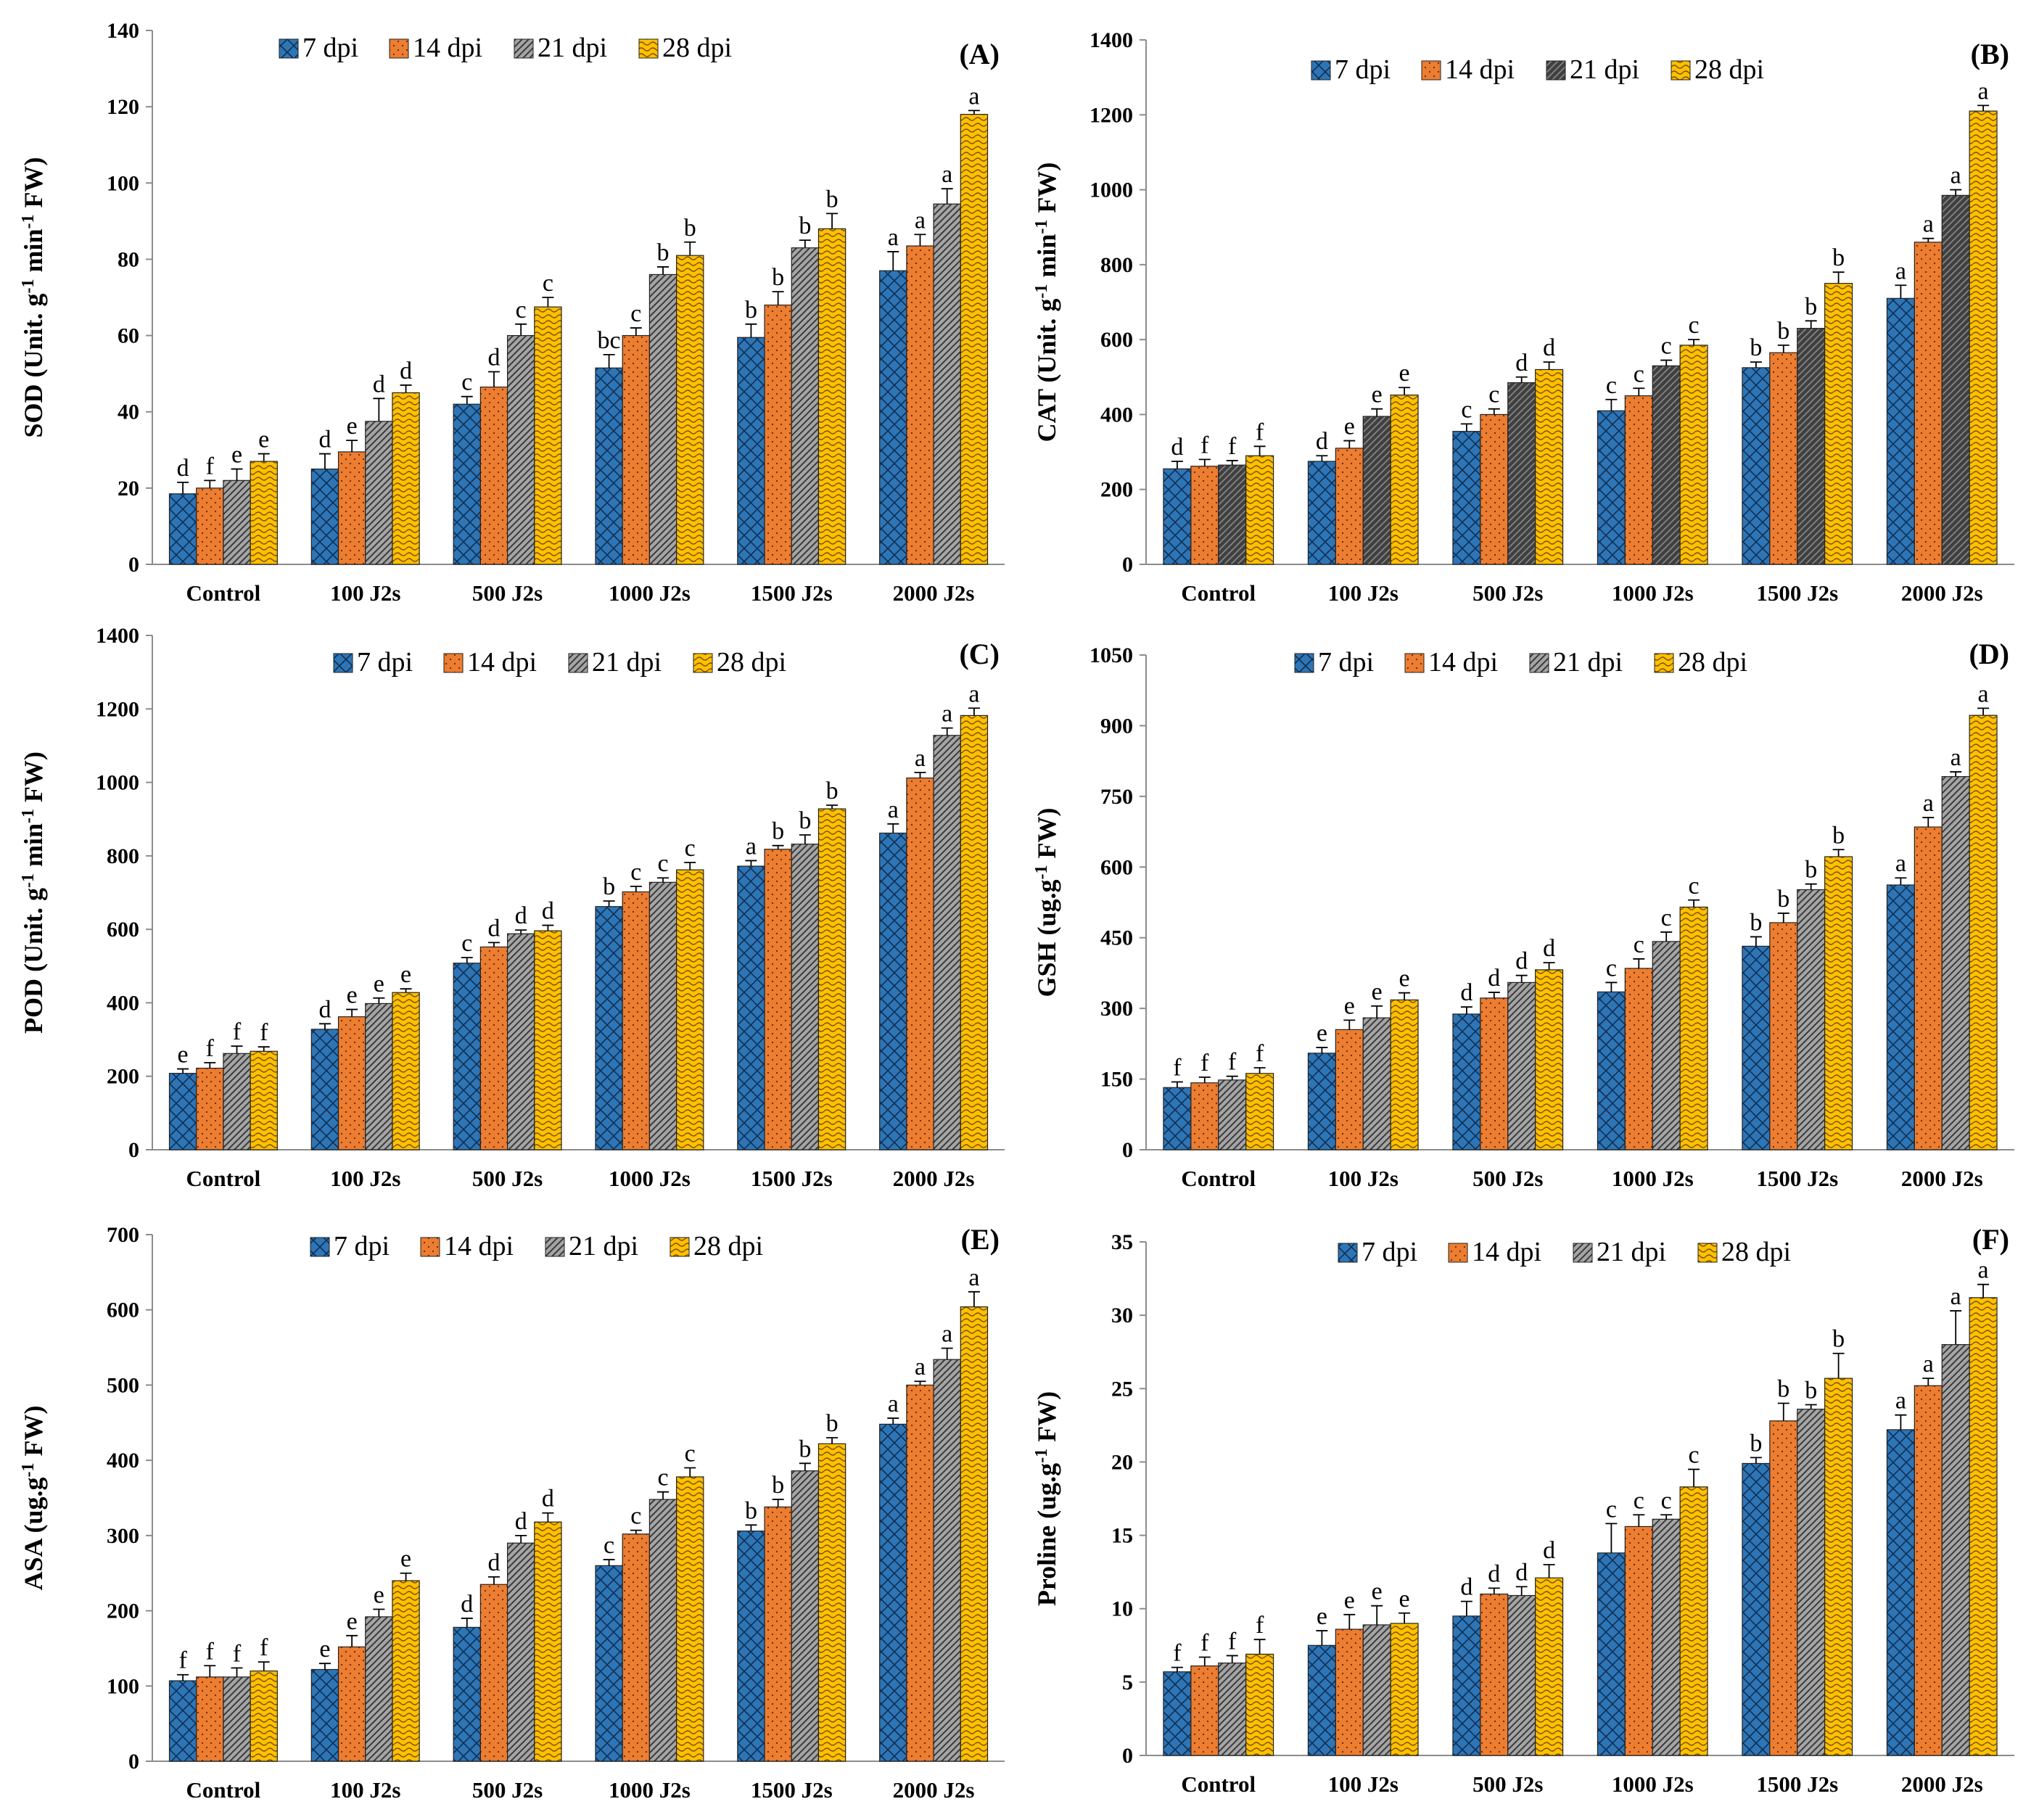 The height and width of the screenshot is (1820, 2039). I want to click on y-tick-label: 35, so click(1122, 1242).